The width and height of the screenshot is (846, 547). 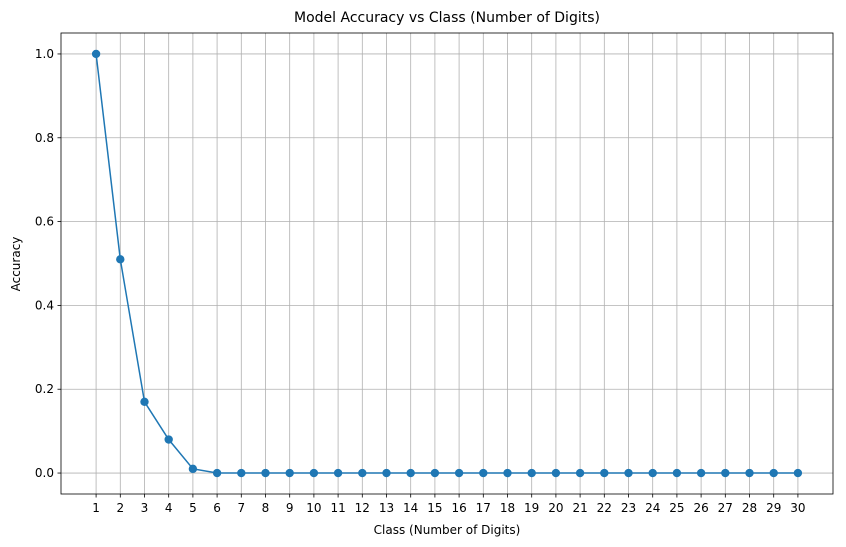 I want to click on x-tick-label: 9, so click(x=290, y=508).